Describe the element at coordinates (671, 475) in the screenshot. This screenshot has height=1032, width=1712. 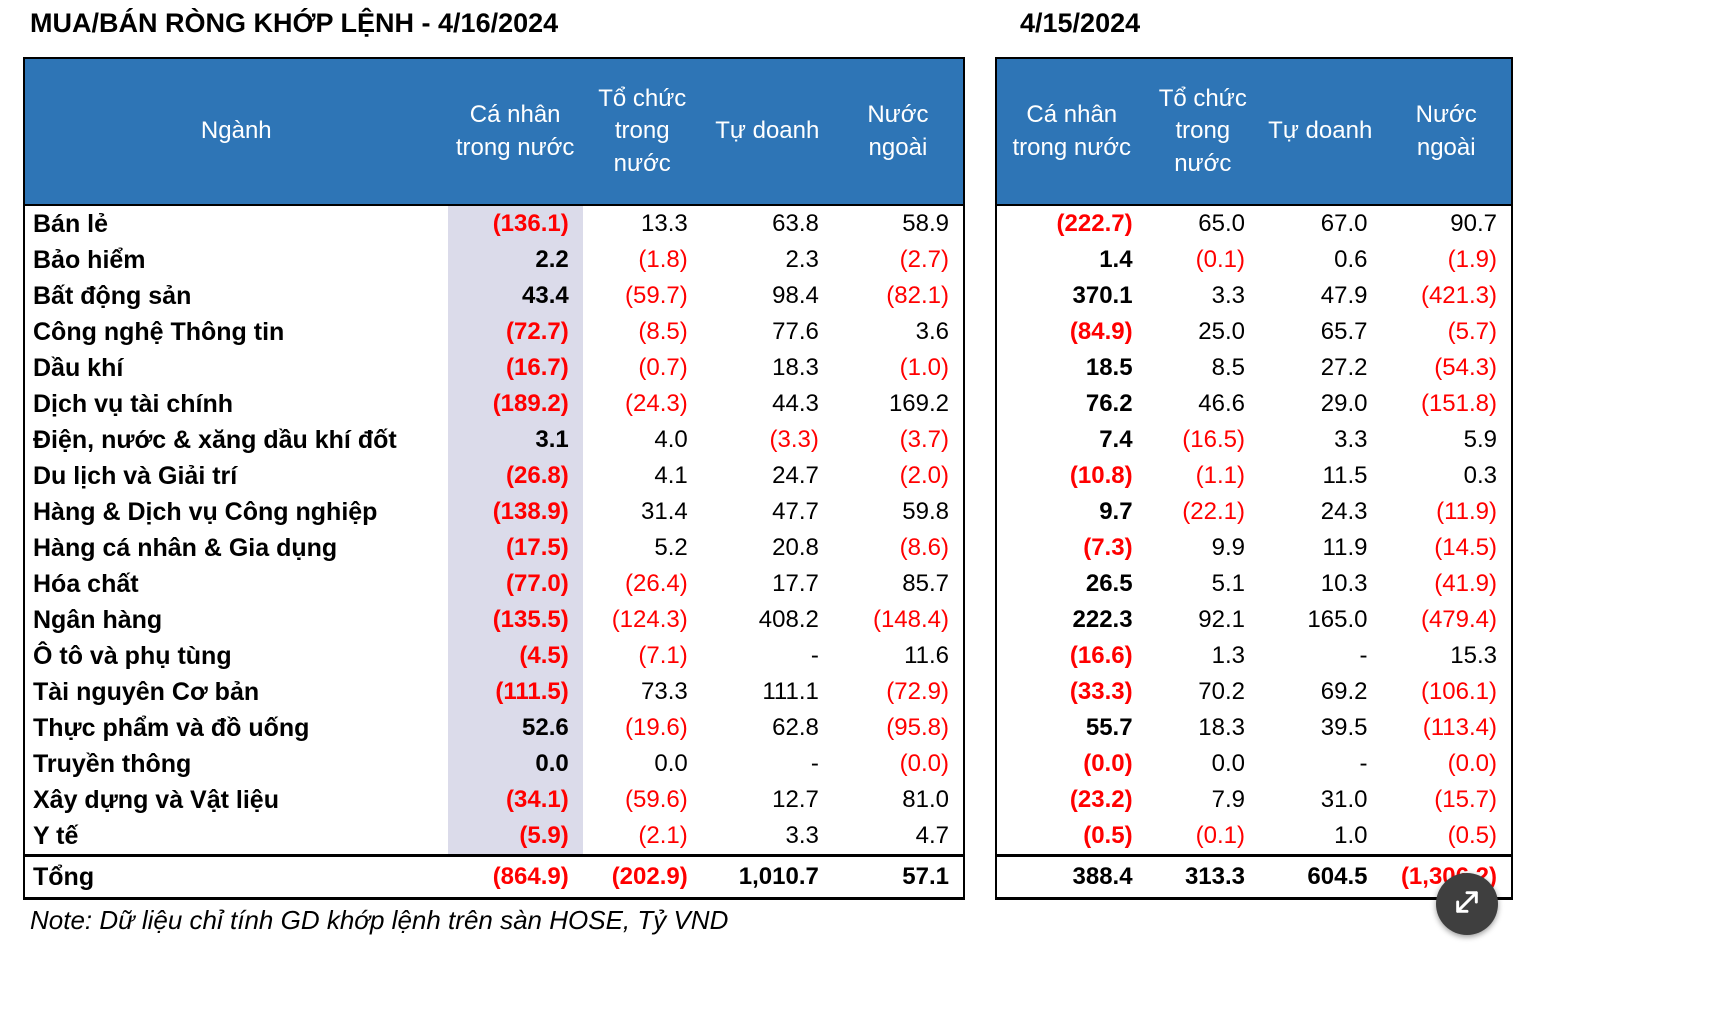
I see `value-cell: 4.1` at that location.